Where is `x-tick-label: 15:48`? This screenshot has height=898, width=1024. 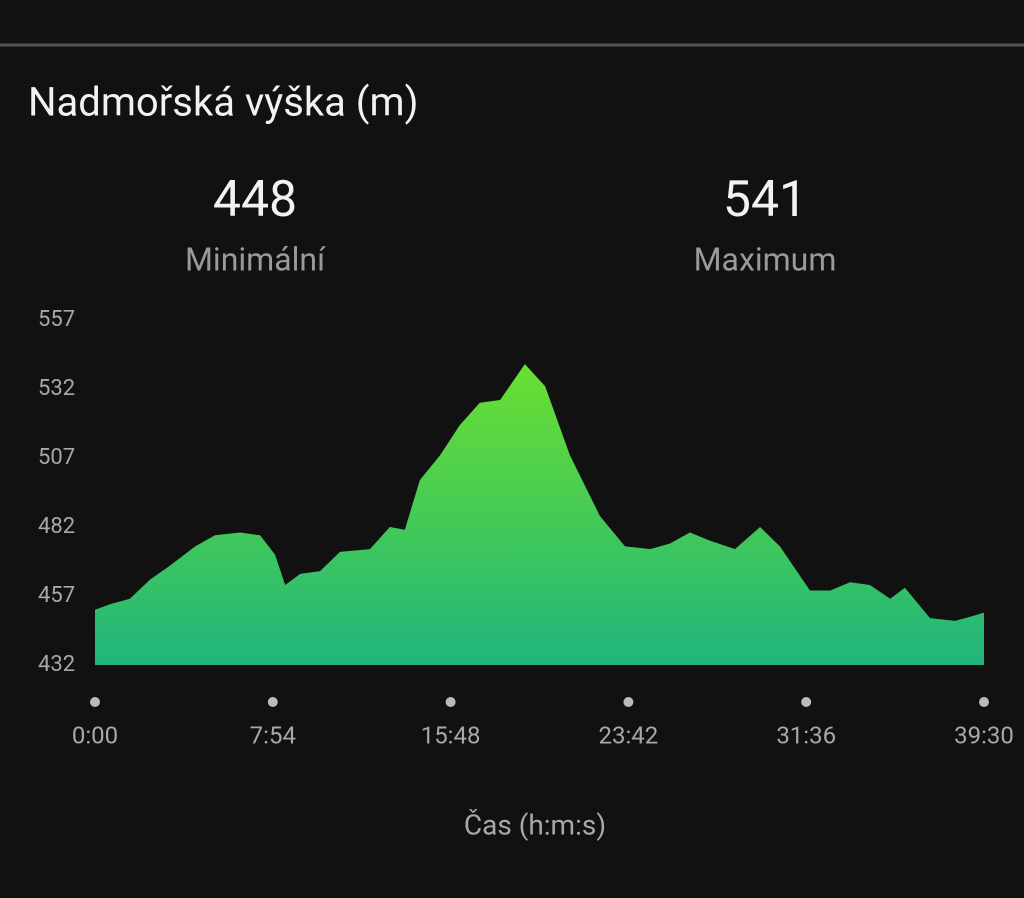
x-tick-label: 15:48 is located at coordinates (451, 735).